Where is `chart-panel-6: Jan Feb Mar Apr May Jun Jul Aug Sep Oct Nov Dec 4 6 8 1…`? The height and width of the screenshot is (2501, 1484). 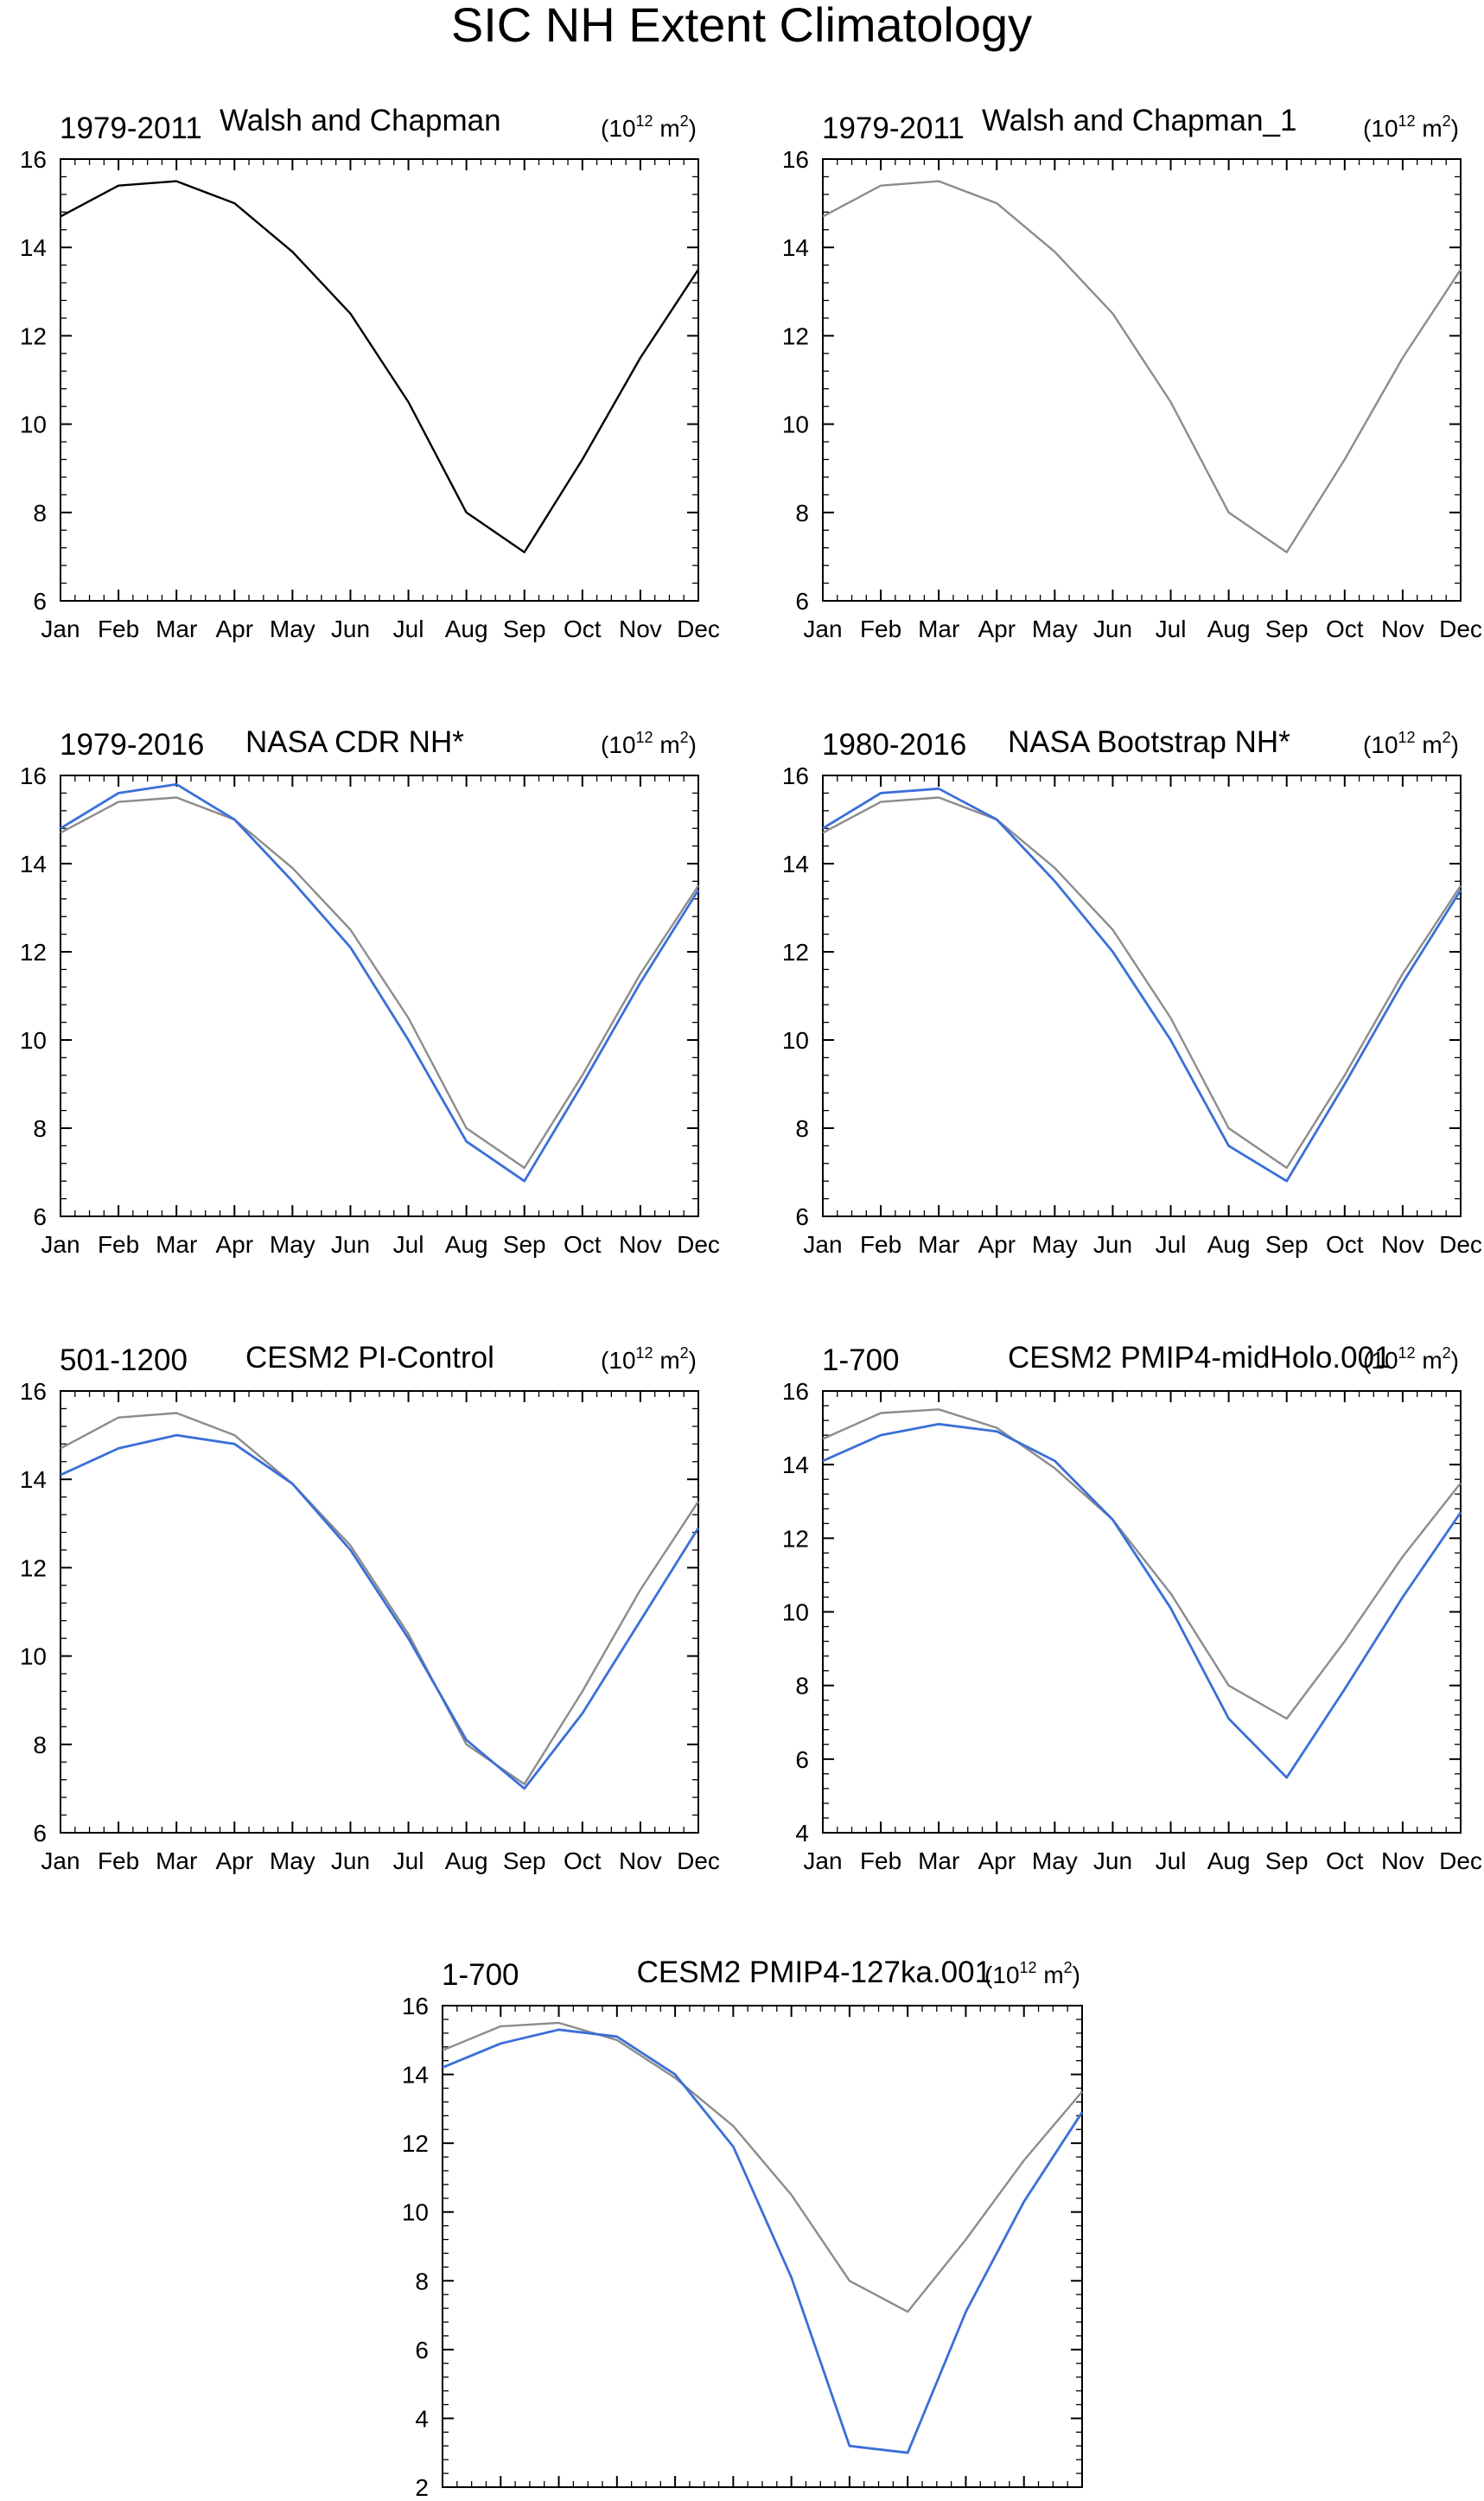 chart-panel-6: Jan Feb Mar Apr May Jun Jul Aug Sep Oct Nov Dec 4 6 8 1… is located at coordinates (1132, 1607).